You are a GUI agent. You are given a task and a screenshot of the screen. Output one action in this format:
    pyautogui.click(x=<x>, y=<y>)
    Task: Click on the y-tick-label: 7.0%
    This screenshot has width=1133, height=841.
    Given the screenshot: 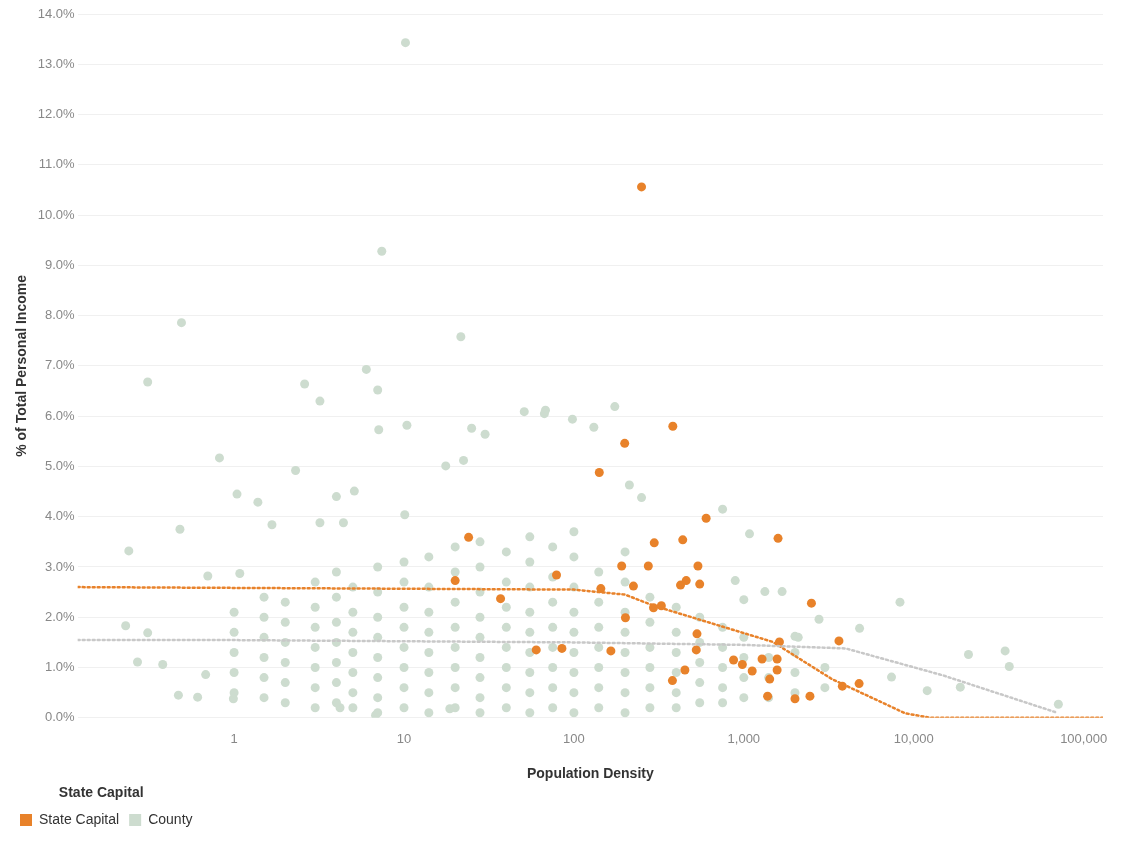 What is the action you would take?
    pyautogui.click(x=60, y=365)
    